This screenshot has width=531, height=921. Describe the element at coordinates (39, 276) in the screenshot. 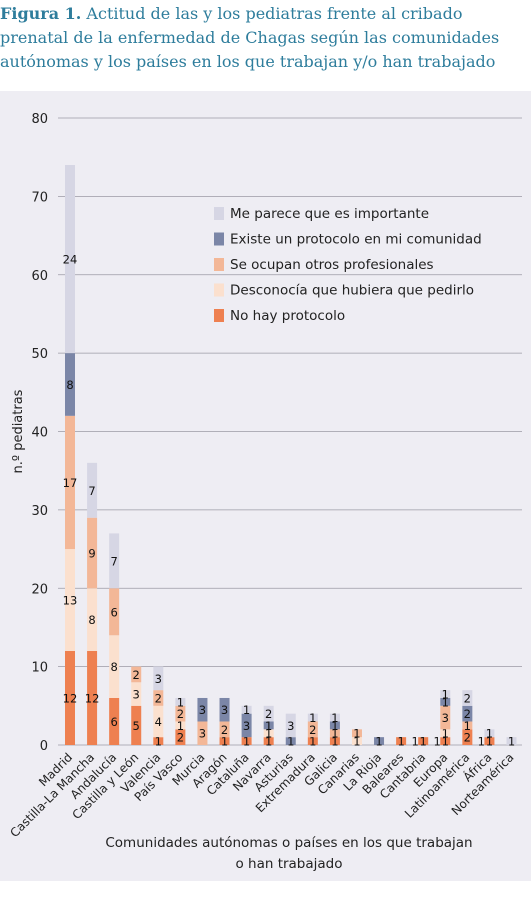

I see `y-tick-label: 60` at that location.